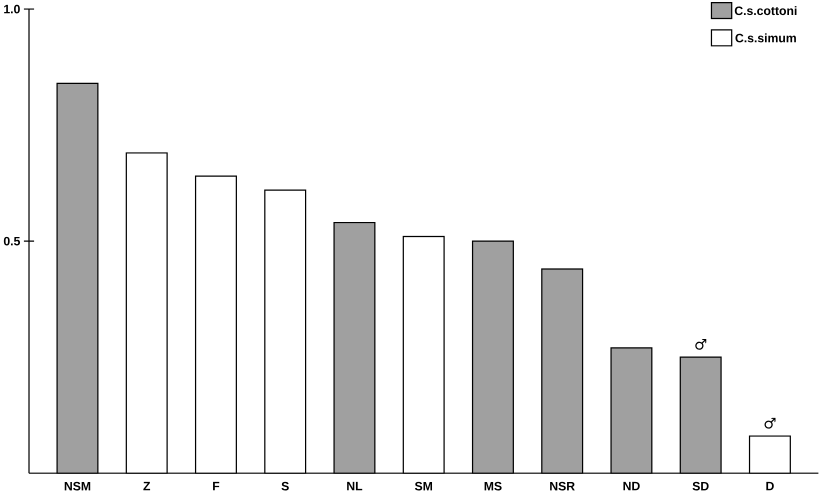 The image size is (819, 494). What do you see at coordinates (493, 486) in the screenshot?
I see `x-tick-label: MS` at bounding box center [493, 486].